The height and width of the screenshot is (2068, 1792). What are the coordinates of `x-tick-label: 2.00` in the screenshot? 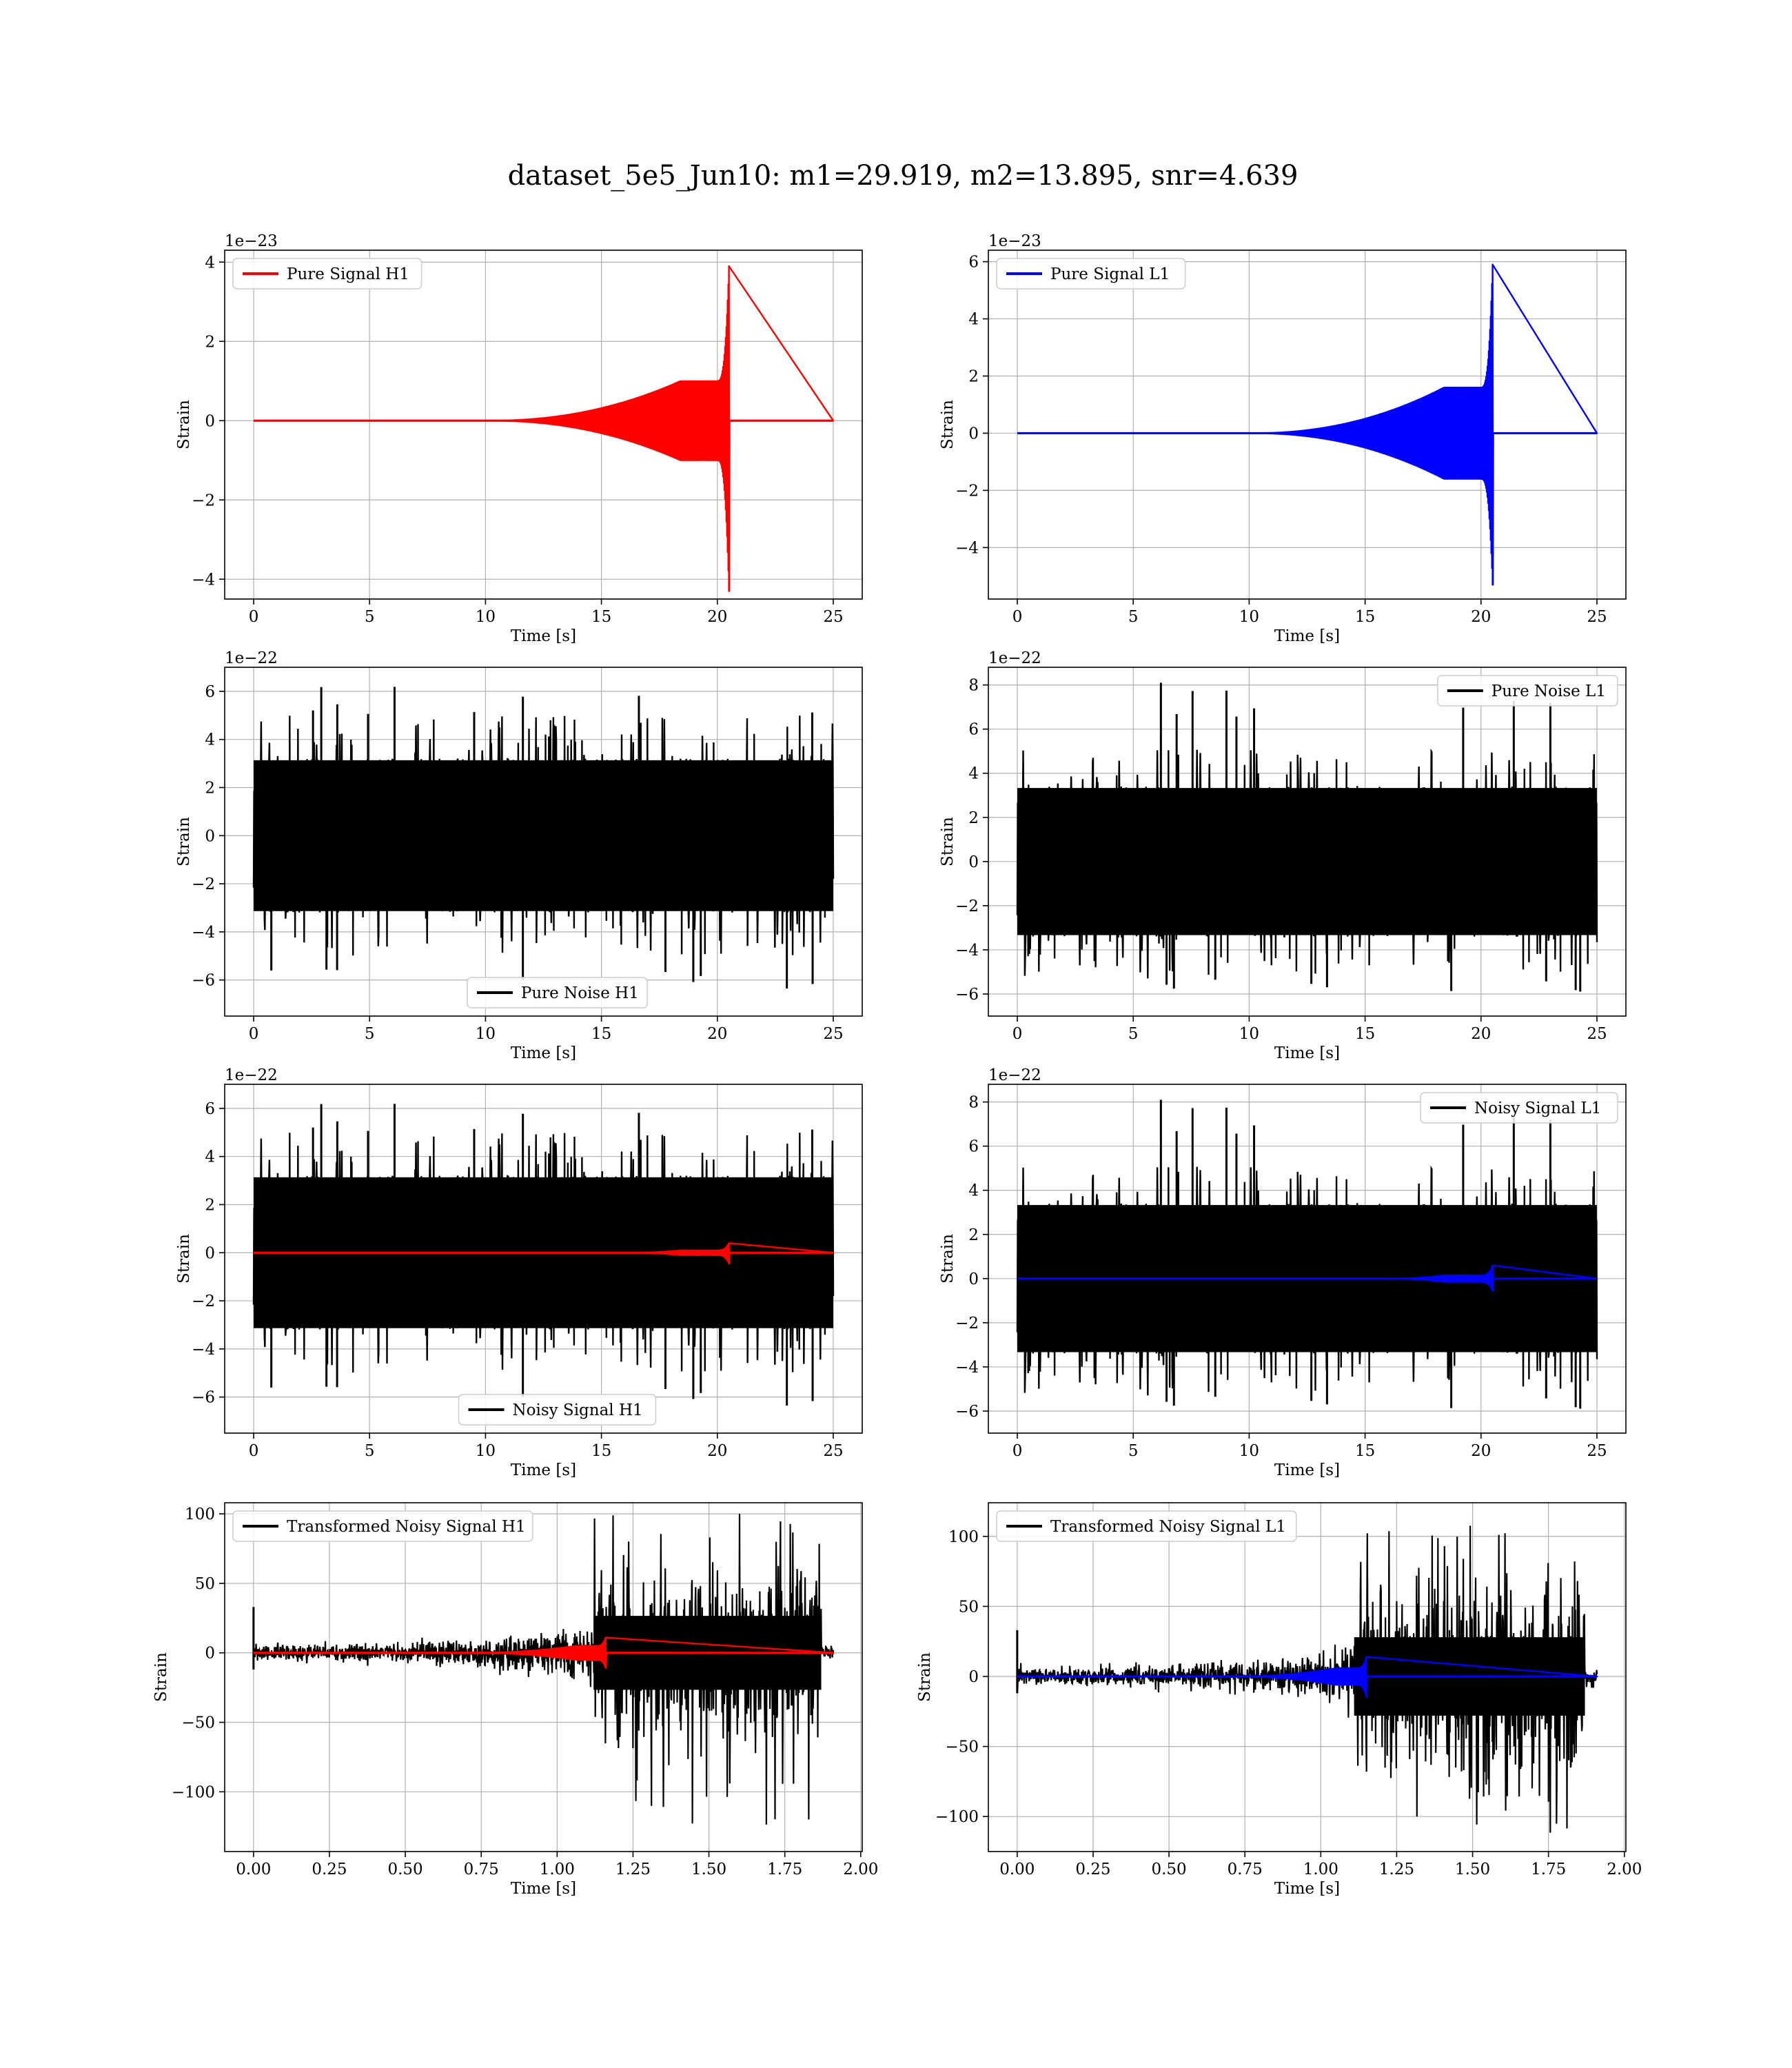 It's located at (1624, 1869).